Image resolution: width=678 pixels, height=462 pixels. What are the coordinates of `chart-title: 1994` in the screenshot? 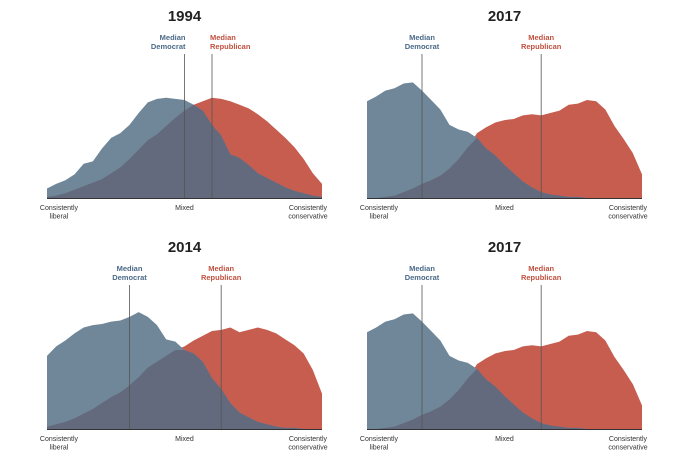 It's located at (185, 16).